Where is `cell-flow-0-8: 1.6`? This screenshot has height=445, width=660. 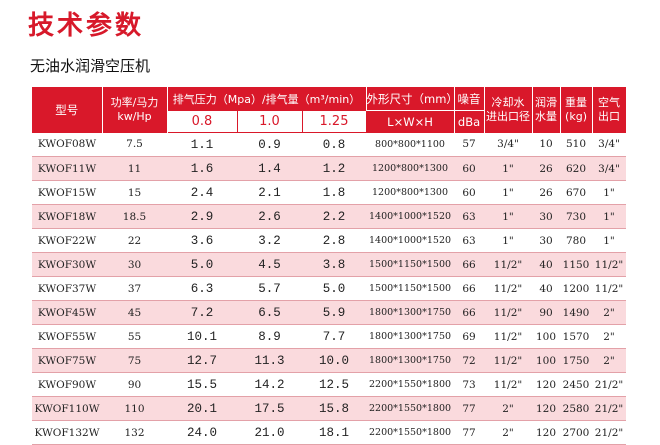
cell-flow-0-8: 1.6 is located at coordinates (202, 168).